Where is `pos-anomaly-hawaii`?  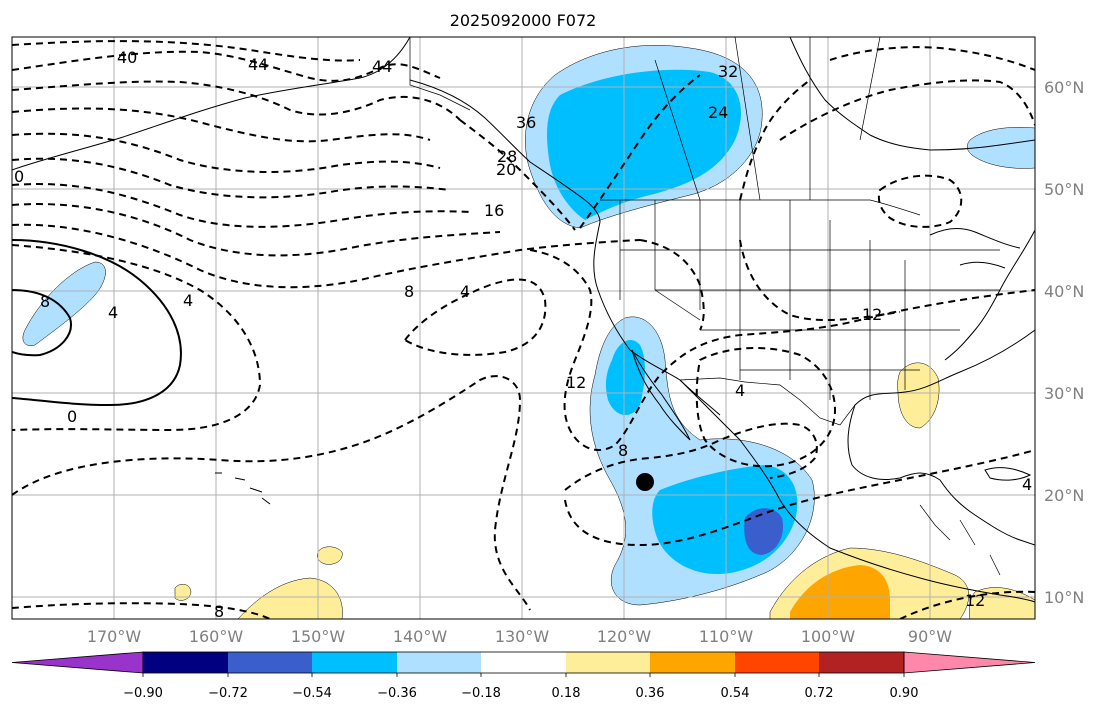
pos-anomaly-hawaii is located at coordinates (290, 598).